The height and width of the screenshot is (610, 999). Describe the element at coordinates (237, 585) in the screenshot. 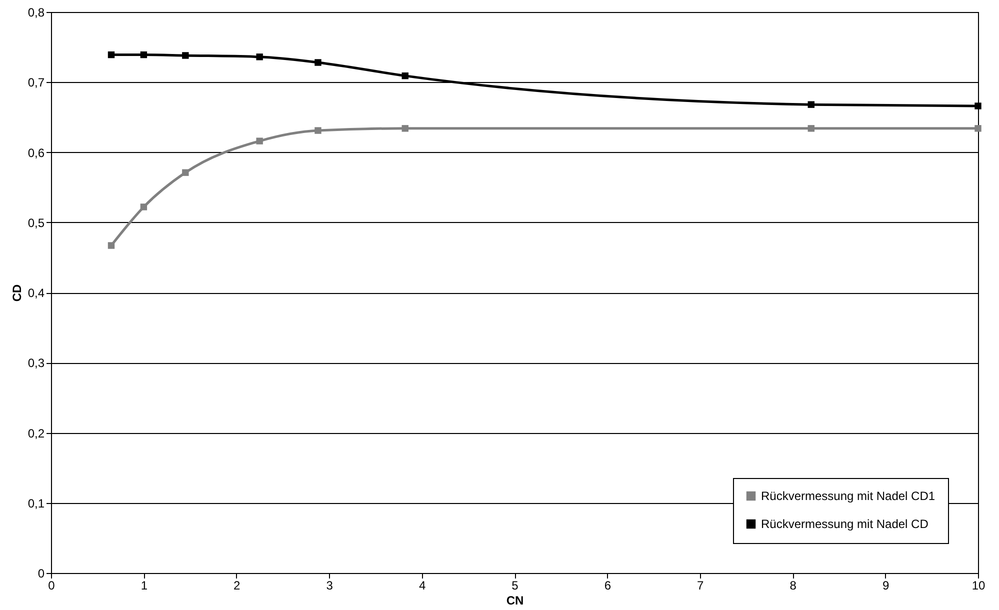

I see `x-tick-label: 2` at that location.